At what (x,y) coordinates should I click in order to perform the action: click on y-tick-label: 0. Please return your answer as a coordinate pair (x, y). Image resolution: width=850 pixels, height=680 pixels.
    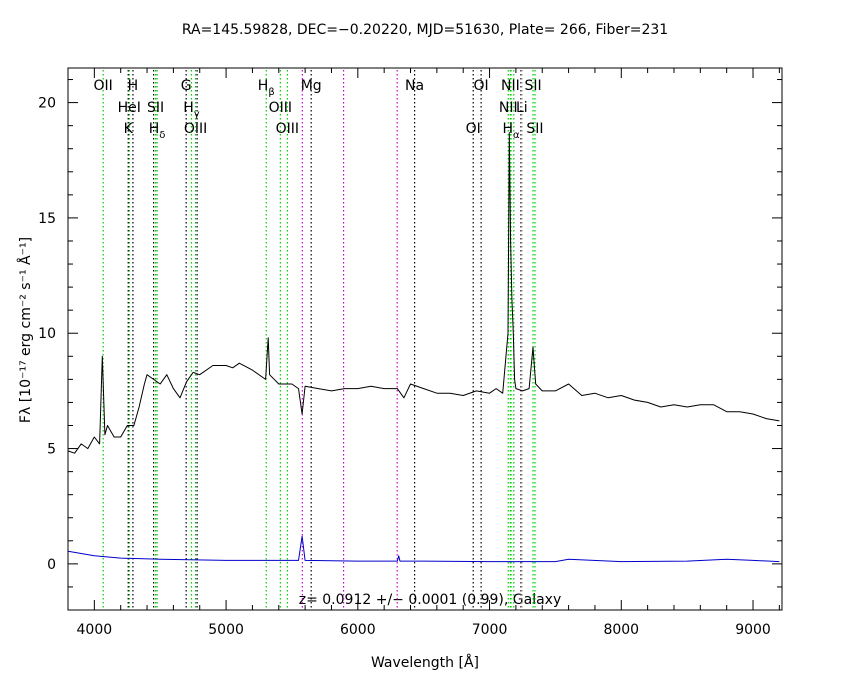
    Looking at the image, I should click on (51, 565).